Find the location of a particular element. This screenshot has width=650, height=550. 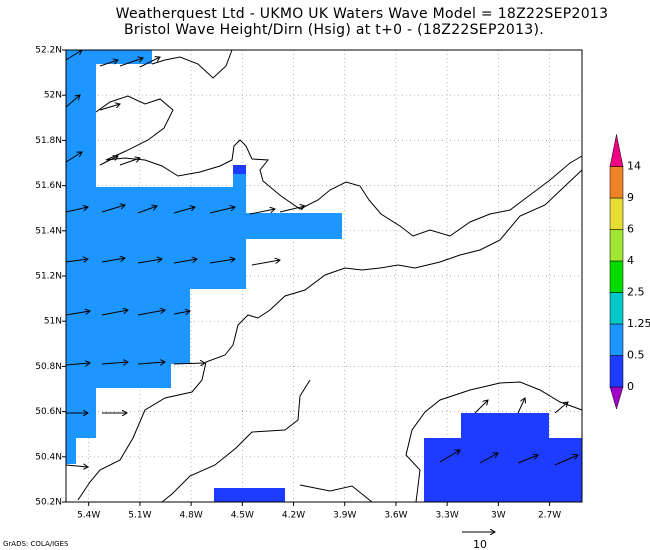

y-tick-label: 51.8N is located at coordinates (48, 141).